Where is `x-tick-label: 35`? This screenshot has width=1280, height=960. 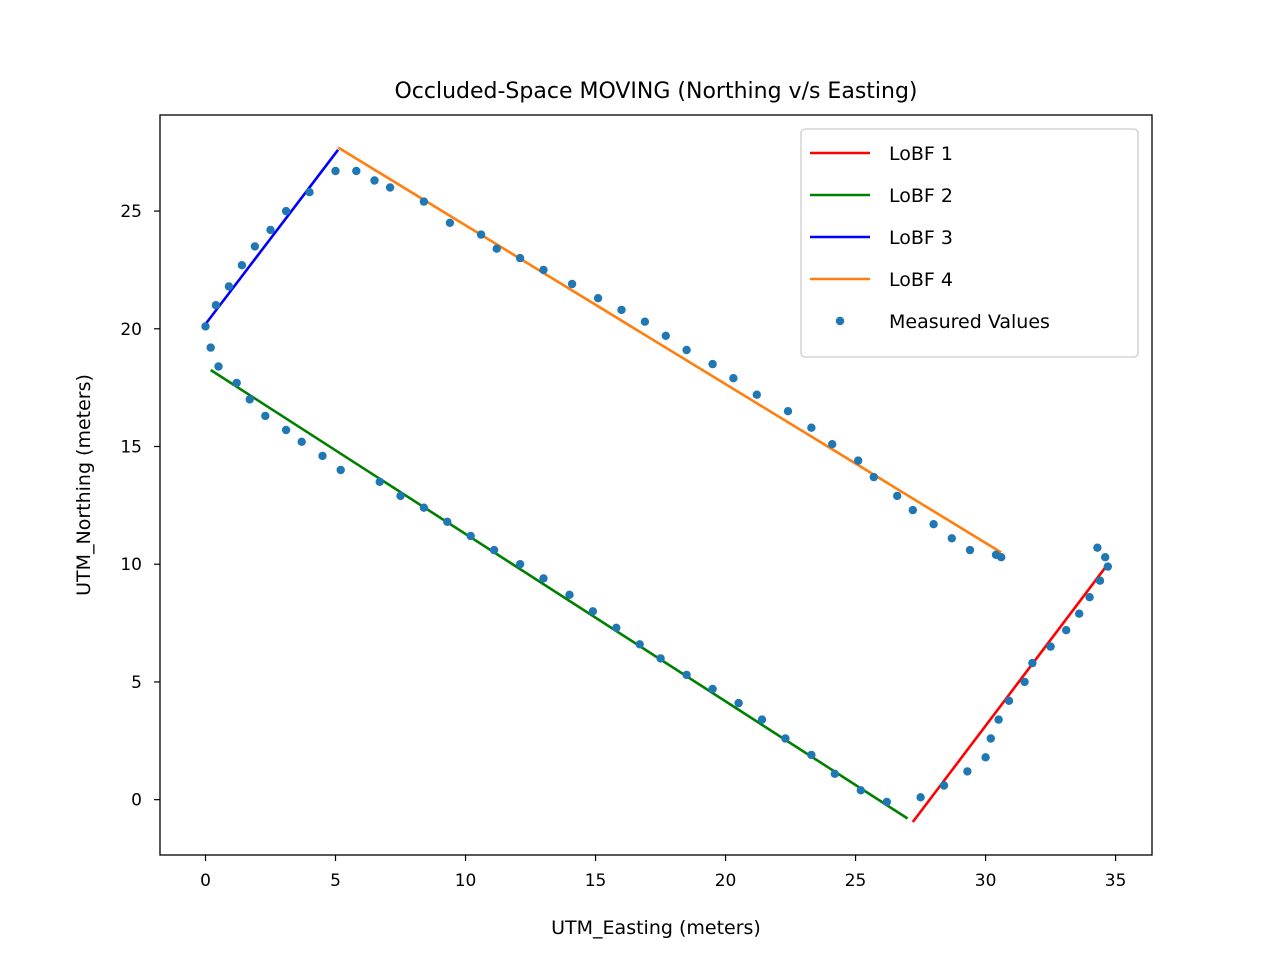 x-tick-label: 35 is located at coordinates (1116, 881).